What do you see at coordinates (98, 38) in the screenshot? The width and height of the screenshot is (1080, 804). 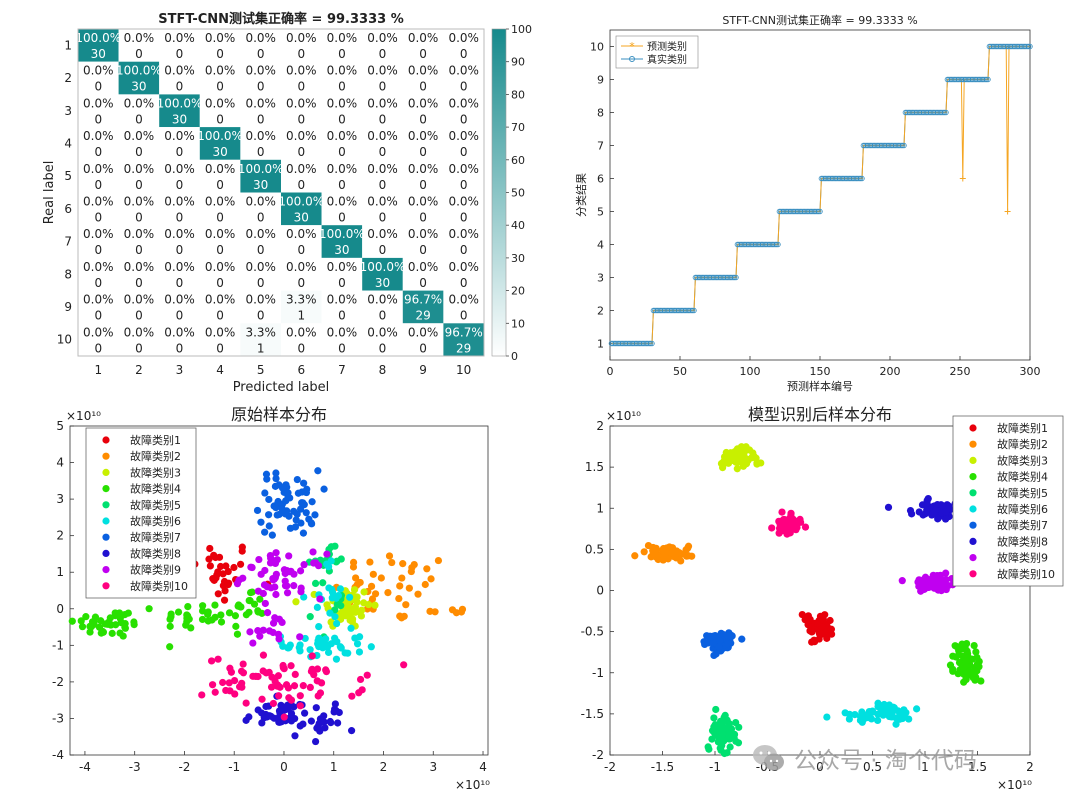 I see `cell-percent: 100.0%` at bounding box center [98, 38].